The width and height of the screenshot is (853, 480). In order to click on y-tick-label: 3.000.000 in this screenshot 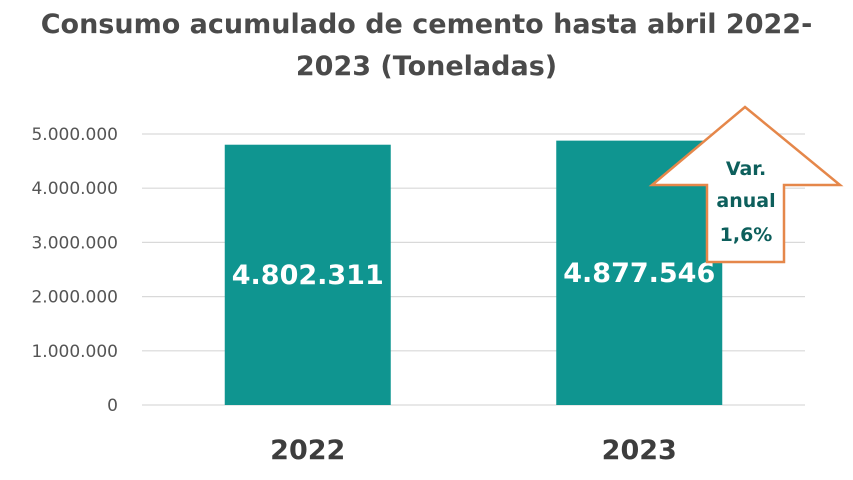, I will do `click(74, 243)`.